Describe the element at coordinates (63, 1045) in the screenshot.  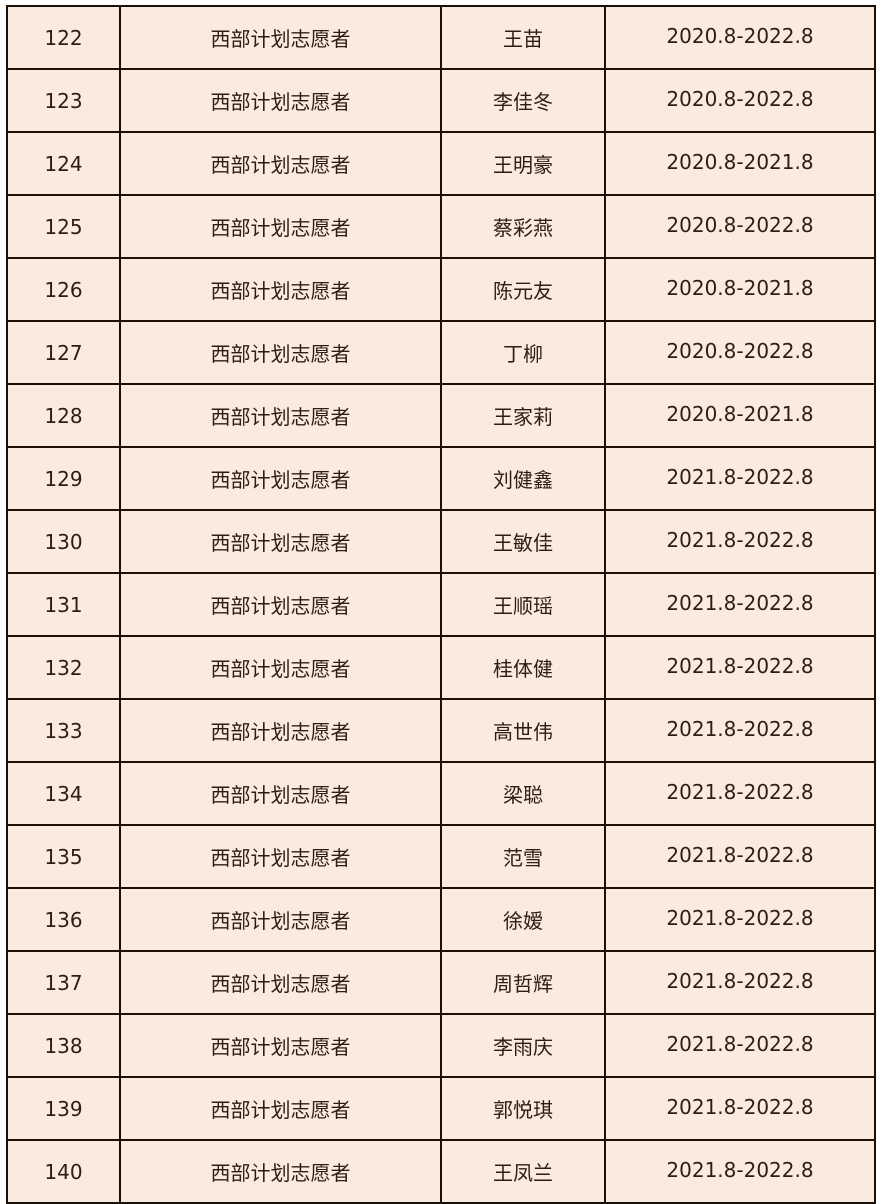
I see `row-number-cell: 138` at that location.